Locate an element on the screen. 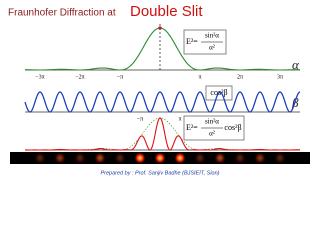 The width and height of the screenshot is (320, 240). title-prefix: Fraunhofer Diffraction at is located at coordinates (62, 13).